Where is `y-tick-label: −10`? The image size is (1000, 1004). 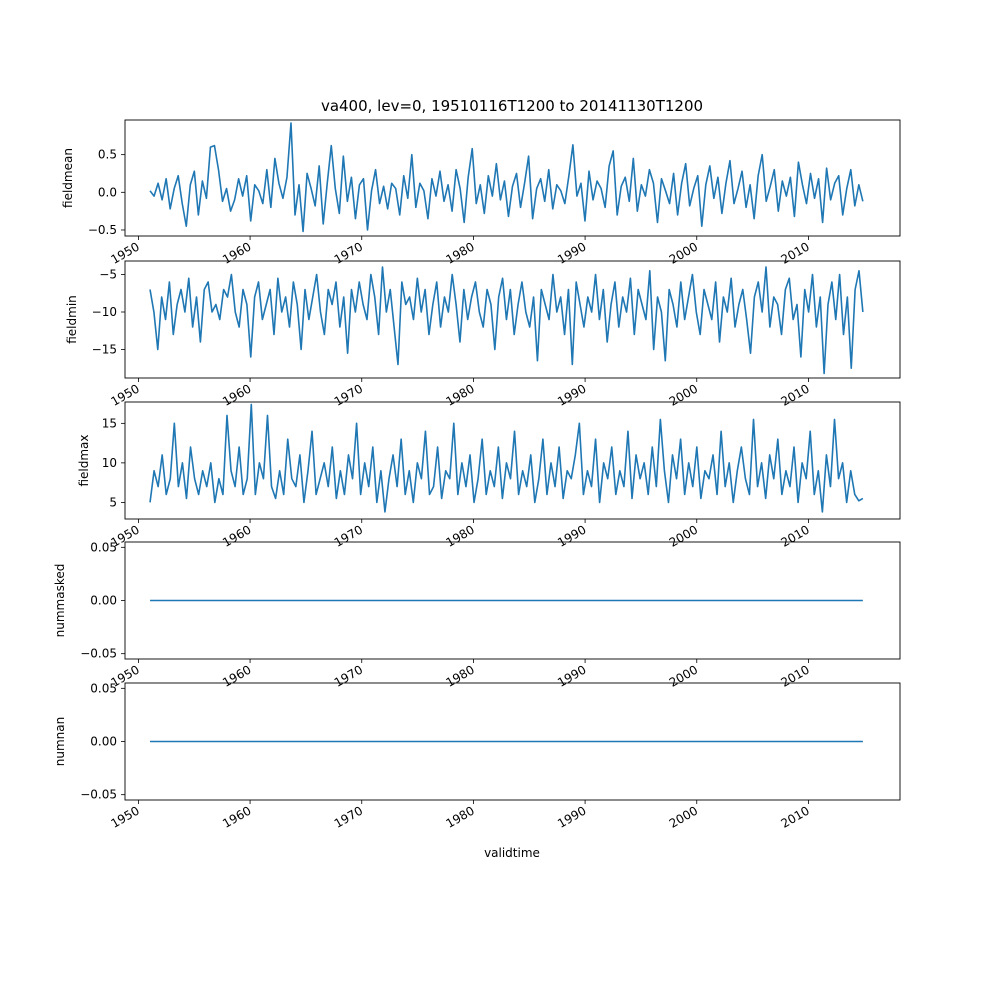 y-tick-label: −10 is located at coordinates (104, 312).